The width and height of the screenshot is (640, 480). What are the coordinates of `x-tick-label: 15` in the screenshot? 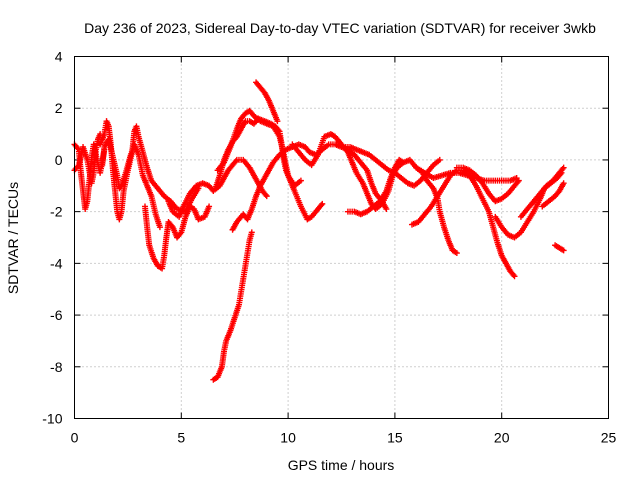 It's located at (395, 438).